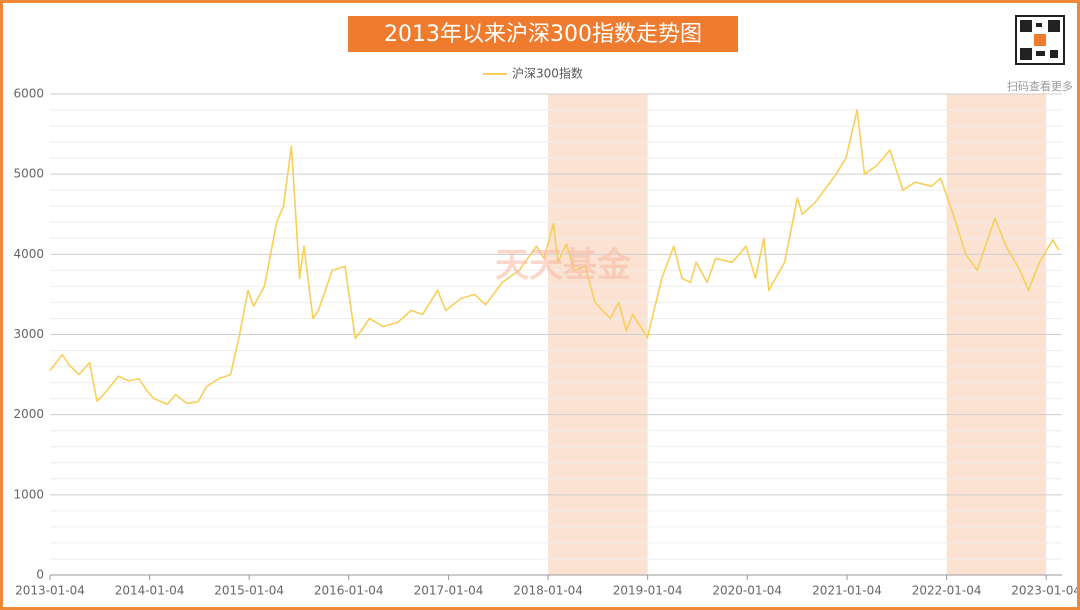 The image size is (1080, 610). Describe the element at coordinates (1040, 40) in the screenshot. I see `qr-code` at that location.